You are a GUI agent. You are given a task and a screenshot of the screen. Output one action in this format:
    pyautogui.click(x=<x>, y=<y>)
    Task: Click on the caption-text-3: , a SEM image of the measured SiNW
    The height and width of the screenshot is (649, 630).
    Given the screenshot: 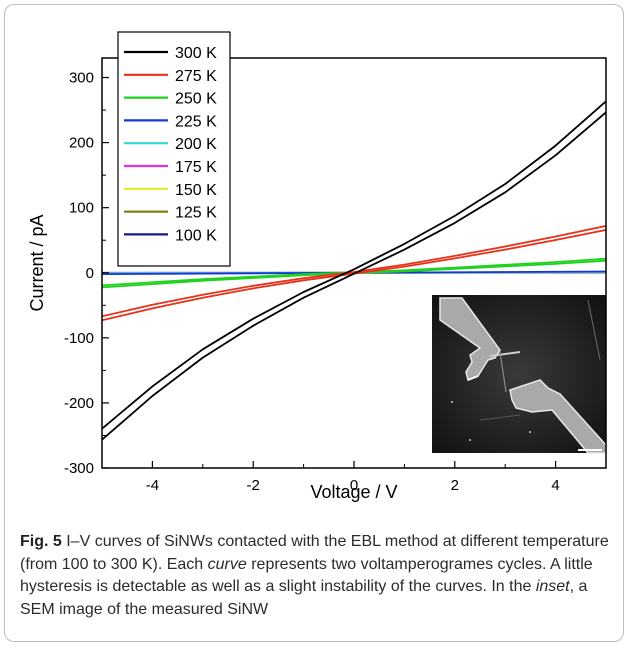 What is the action you would take?
    pyautogui.click(x=304, y=598)
    